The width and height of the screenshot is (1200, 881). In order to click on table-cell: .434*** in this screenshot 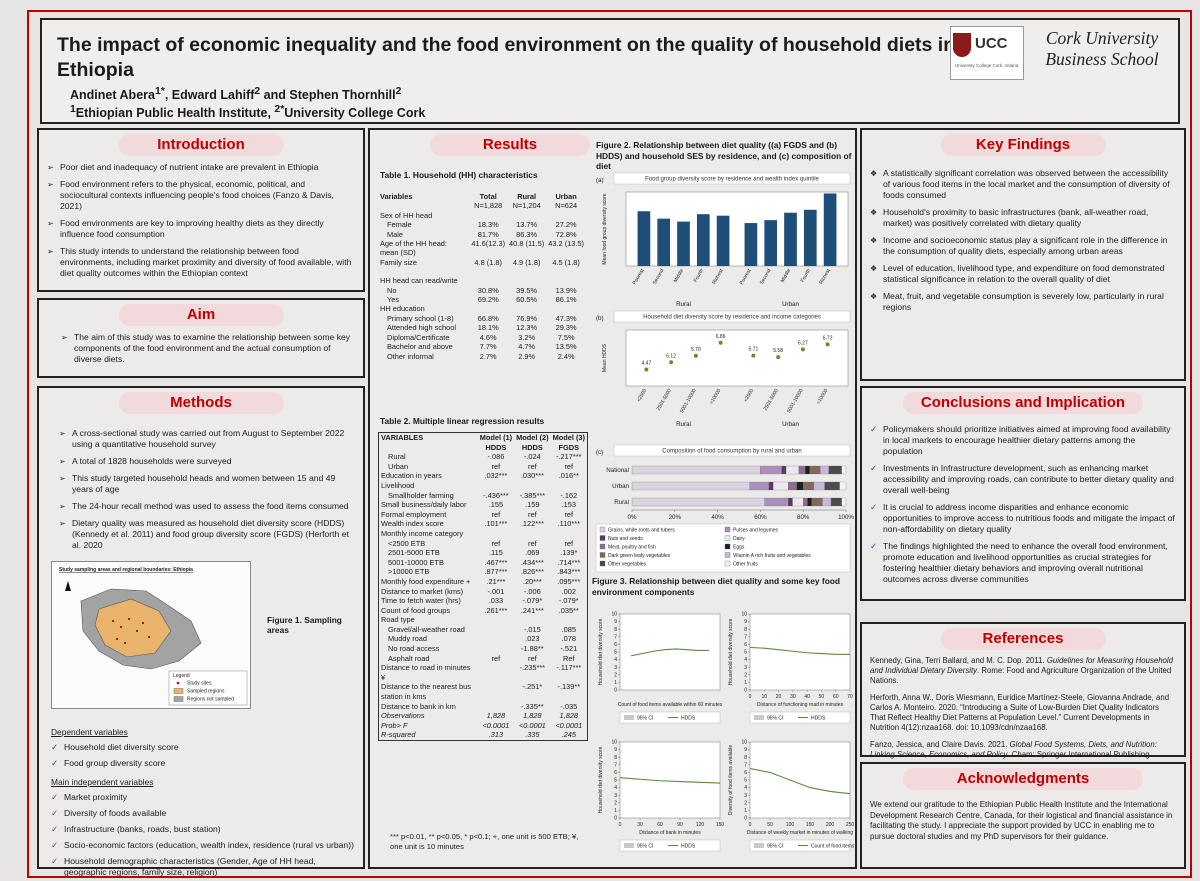, I will do `click(532, 562)`.